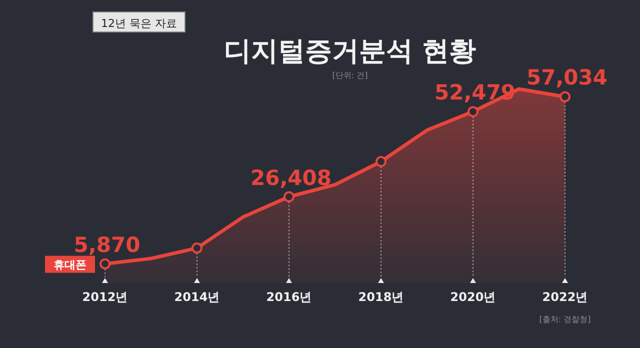 The width and height of the screenshot is (640, 348). What do you see at coordinates (567, 78) in the screenshot?
I see `data-label: 57,034` at bounding box center [567, 78].